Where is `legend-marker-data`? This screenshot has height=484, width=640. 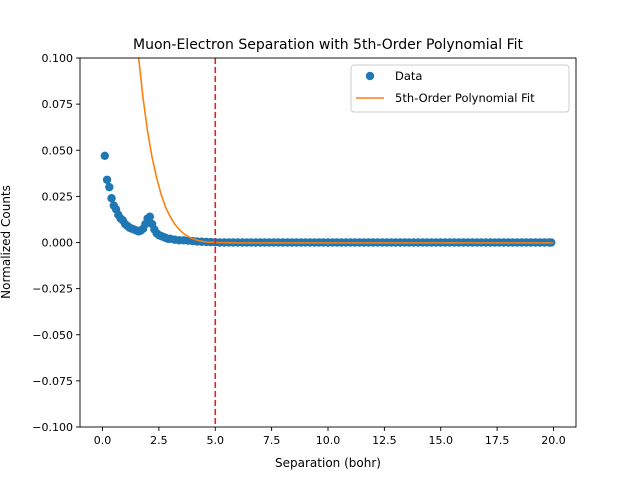
legend-marker-data is located at coordinates (370, 76).